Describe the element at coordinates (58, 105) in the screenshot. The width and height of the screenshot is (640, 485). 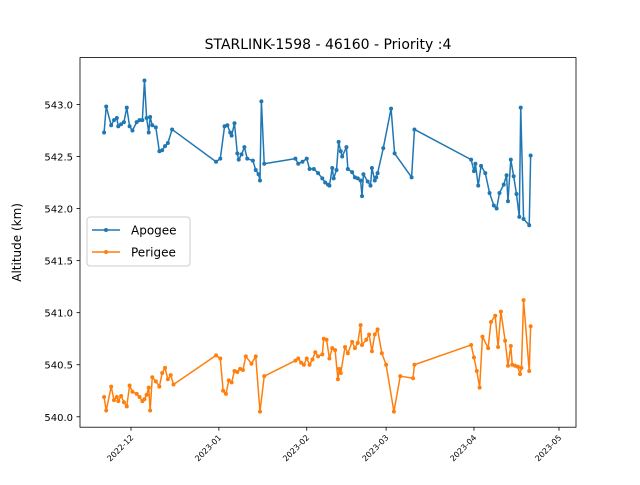
I see `y-tick-label: 543.0` at that location.